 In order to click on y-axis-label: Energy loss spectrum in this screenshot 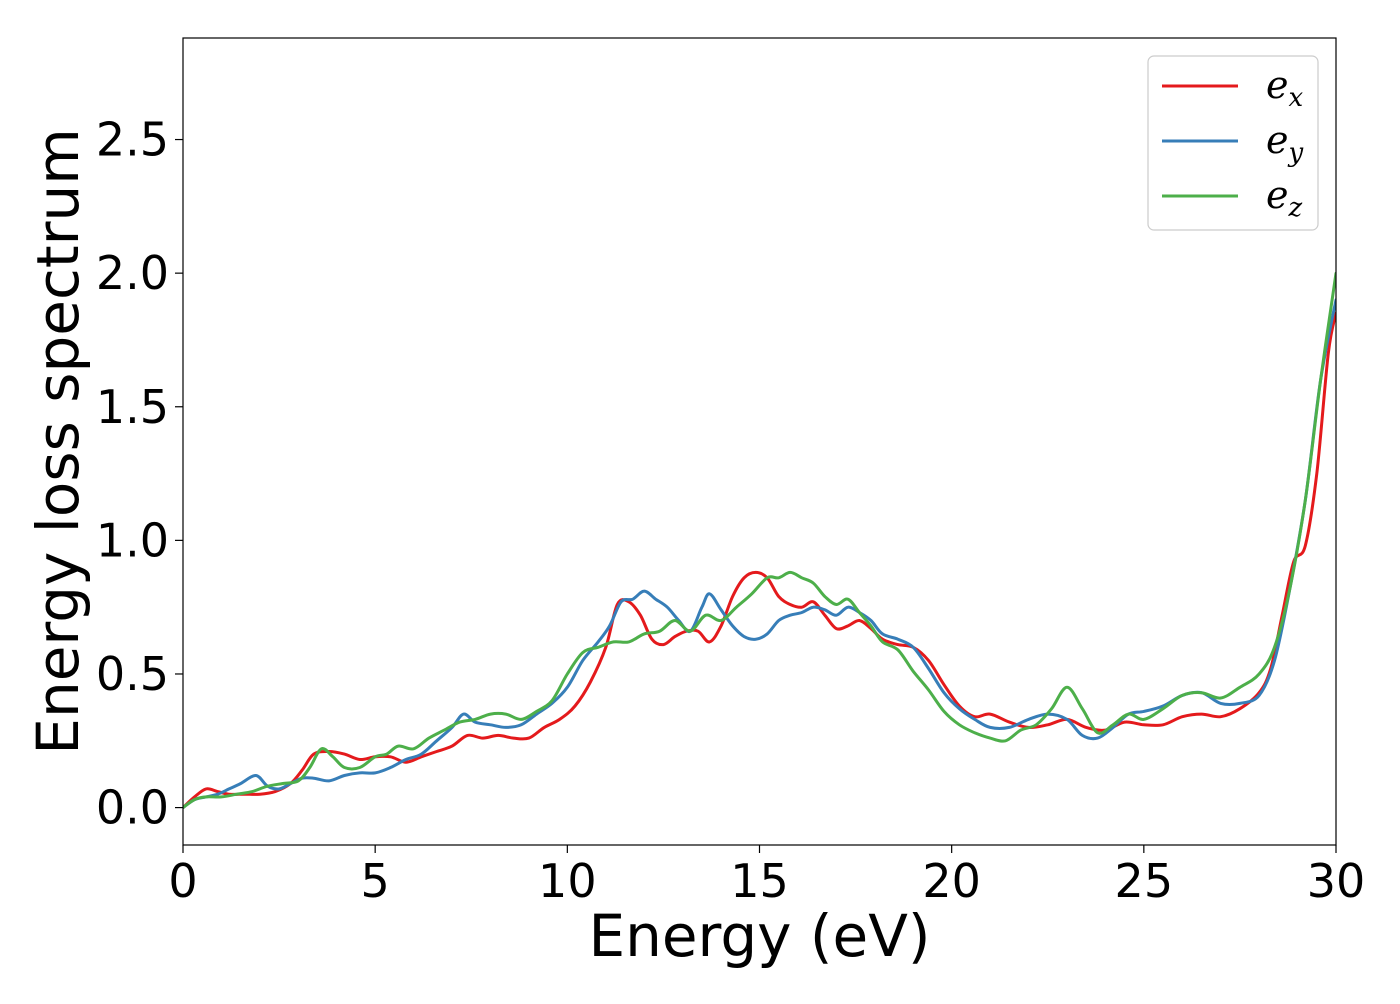, I will do `click(58, 441)`.